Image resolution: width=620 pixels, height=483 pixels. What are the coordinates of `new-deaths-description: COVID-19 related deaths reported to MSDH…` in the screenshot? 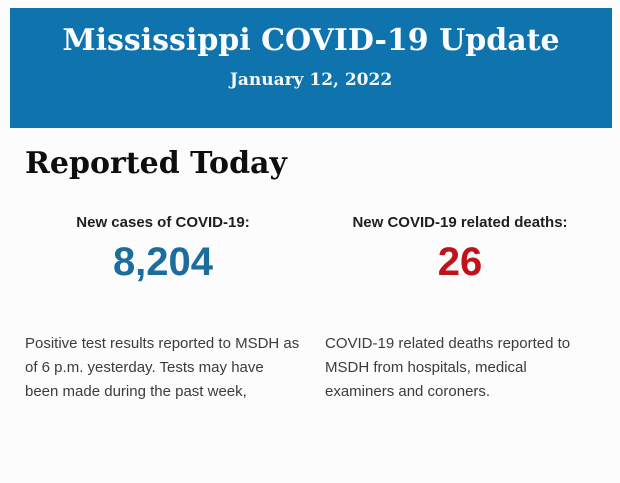 It's located at (448, 367).